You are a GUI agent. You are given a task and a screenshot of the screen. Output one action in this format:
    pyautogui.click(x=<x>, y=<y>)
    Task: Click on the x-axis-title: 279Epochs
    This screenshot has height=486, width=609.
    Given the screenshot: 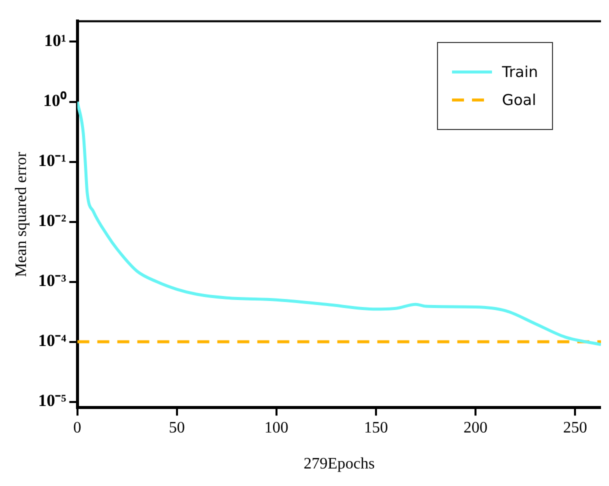 What is the action you would take?
    pyautogui.click(x=339, y=464)
    